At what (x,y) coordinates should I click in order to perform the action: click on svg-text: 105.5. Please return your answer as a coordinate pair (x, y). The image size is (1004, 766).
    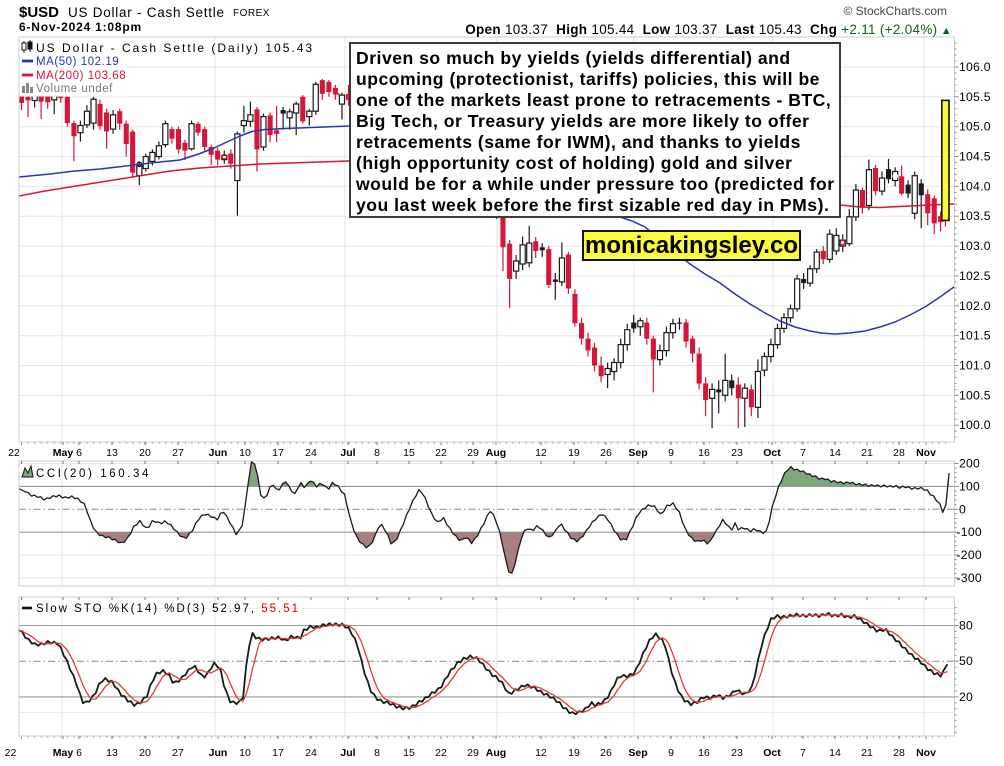
    Looking at the image, I should click on (975, 97).